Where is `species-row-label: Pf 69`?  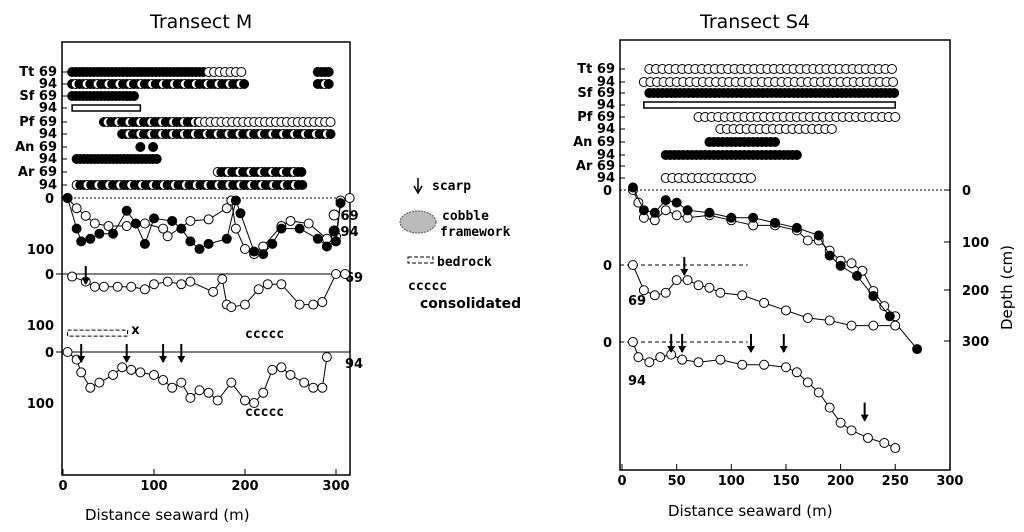
species-row-label: Pf 69 is located at coordinates (596, 117).